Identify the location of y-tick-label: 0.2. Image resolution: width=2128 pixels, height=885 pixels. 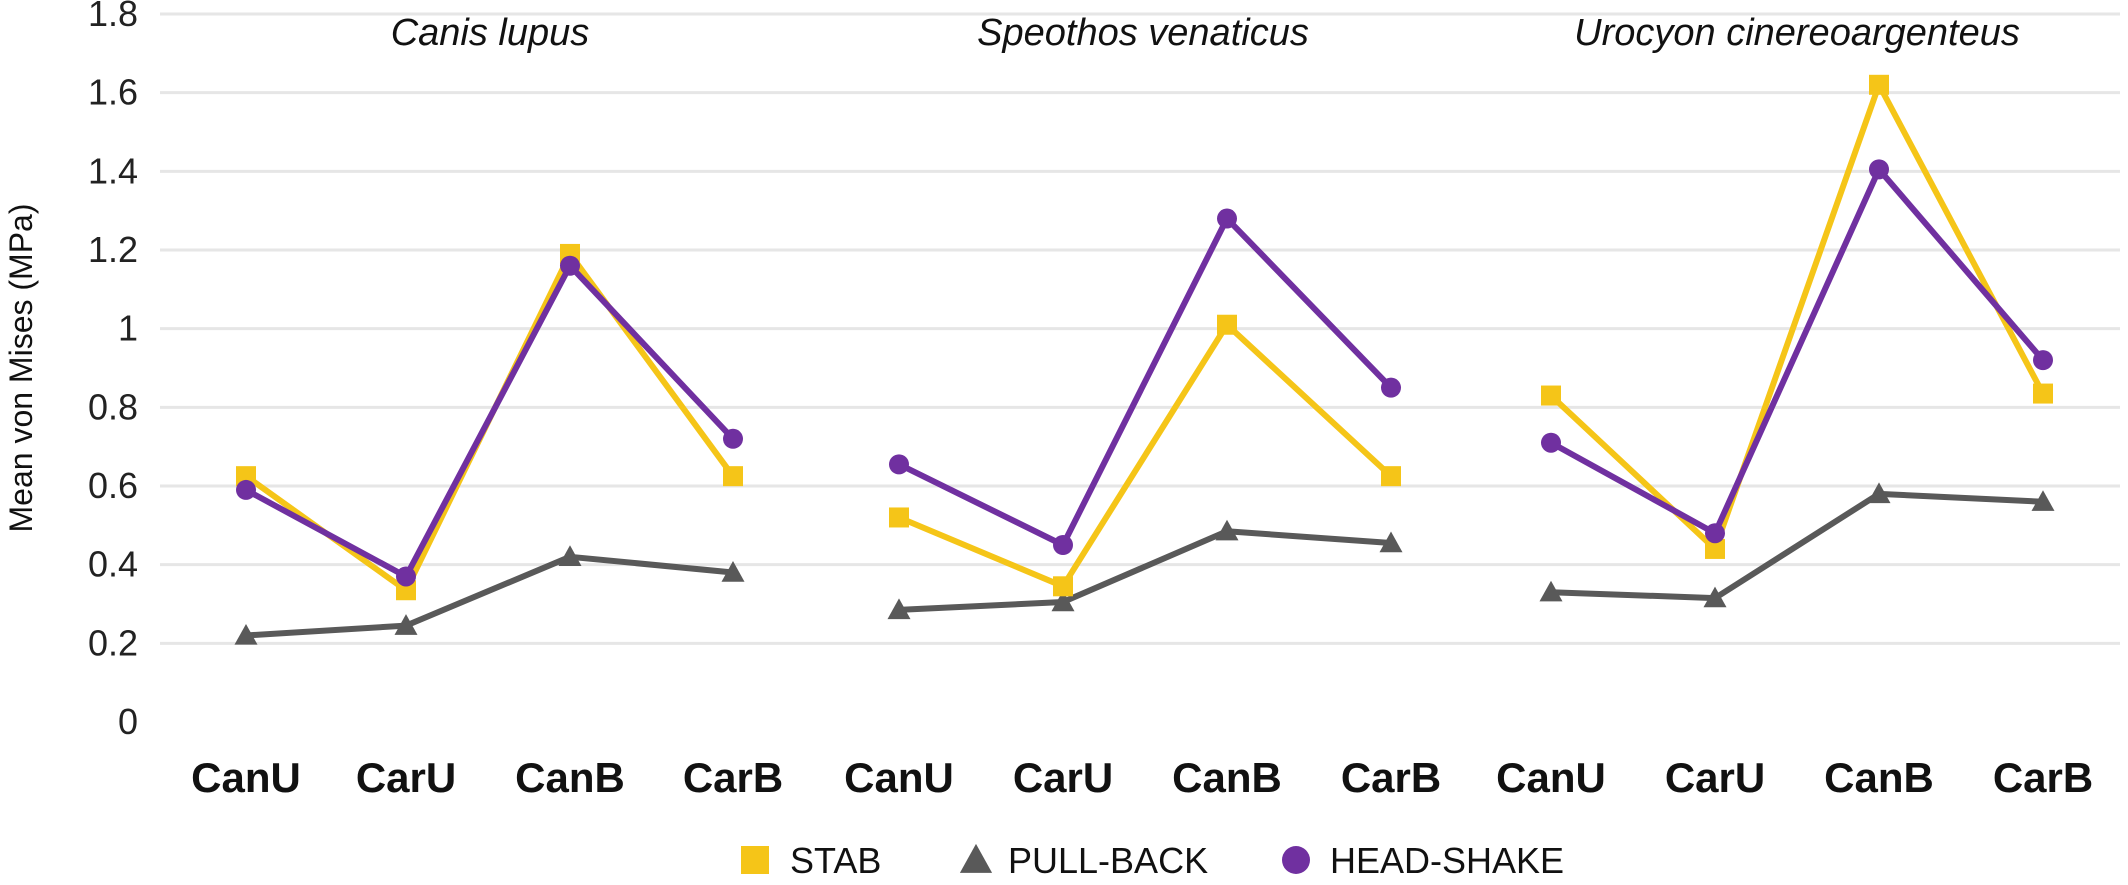
(113, 642).